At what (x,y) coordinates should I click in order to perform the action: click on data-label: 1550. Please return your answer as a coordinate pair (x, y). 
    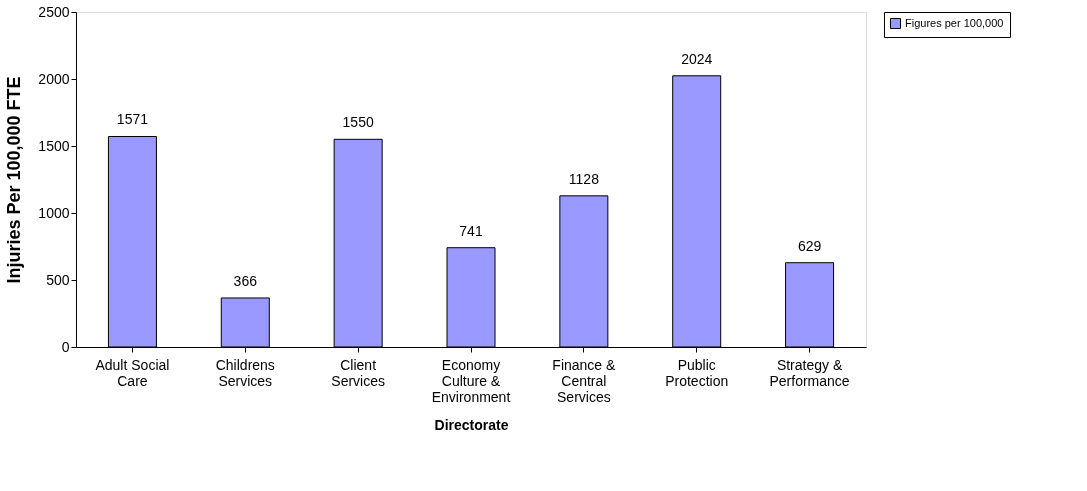
    Looking at the image, I should click on (358, 122).